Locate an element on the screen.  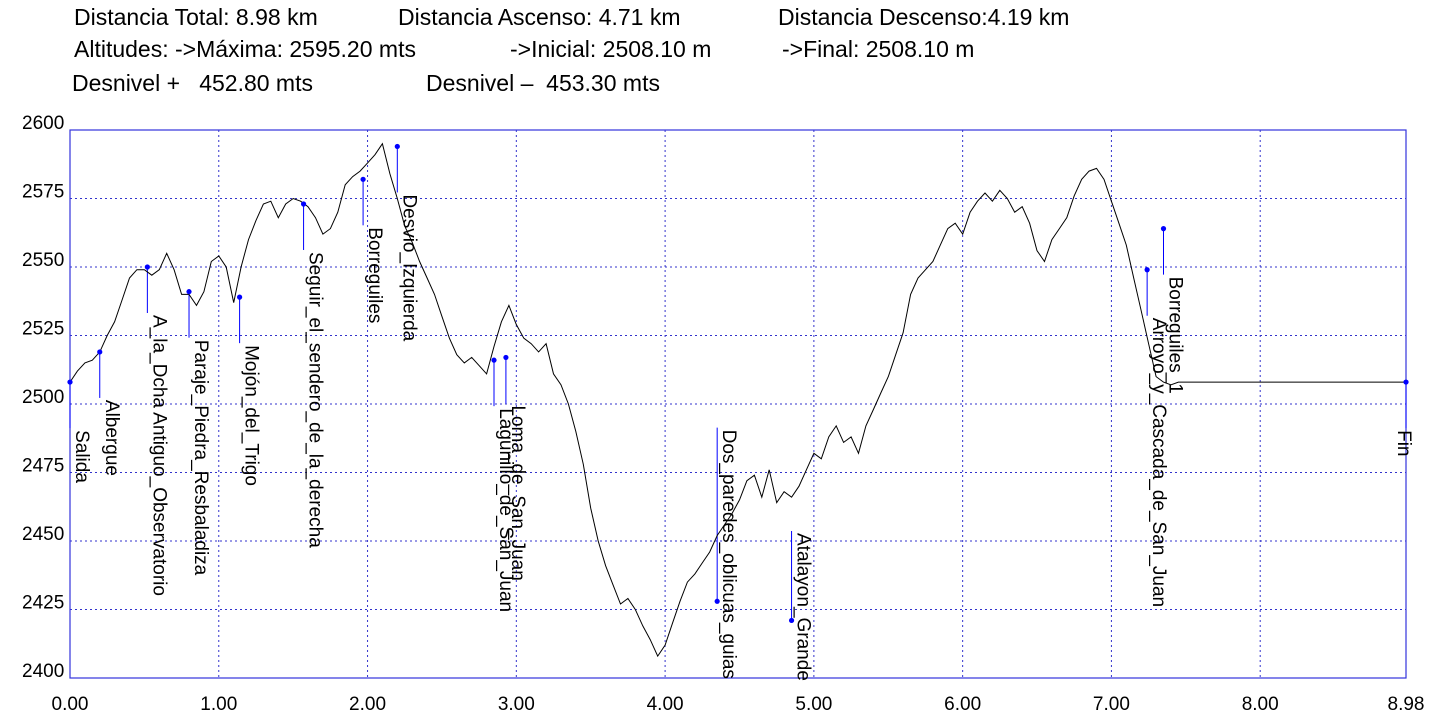
waypoint-label: Dos_paredes_oblicuas_guias is located at coordinates (728, 554).